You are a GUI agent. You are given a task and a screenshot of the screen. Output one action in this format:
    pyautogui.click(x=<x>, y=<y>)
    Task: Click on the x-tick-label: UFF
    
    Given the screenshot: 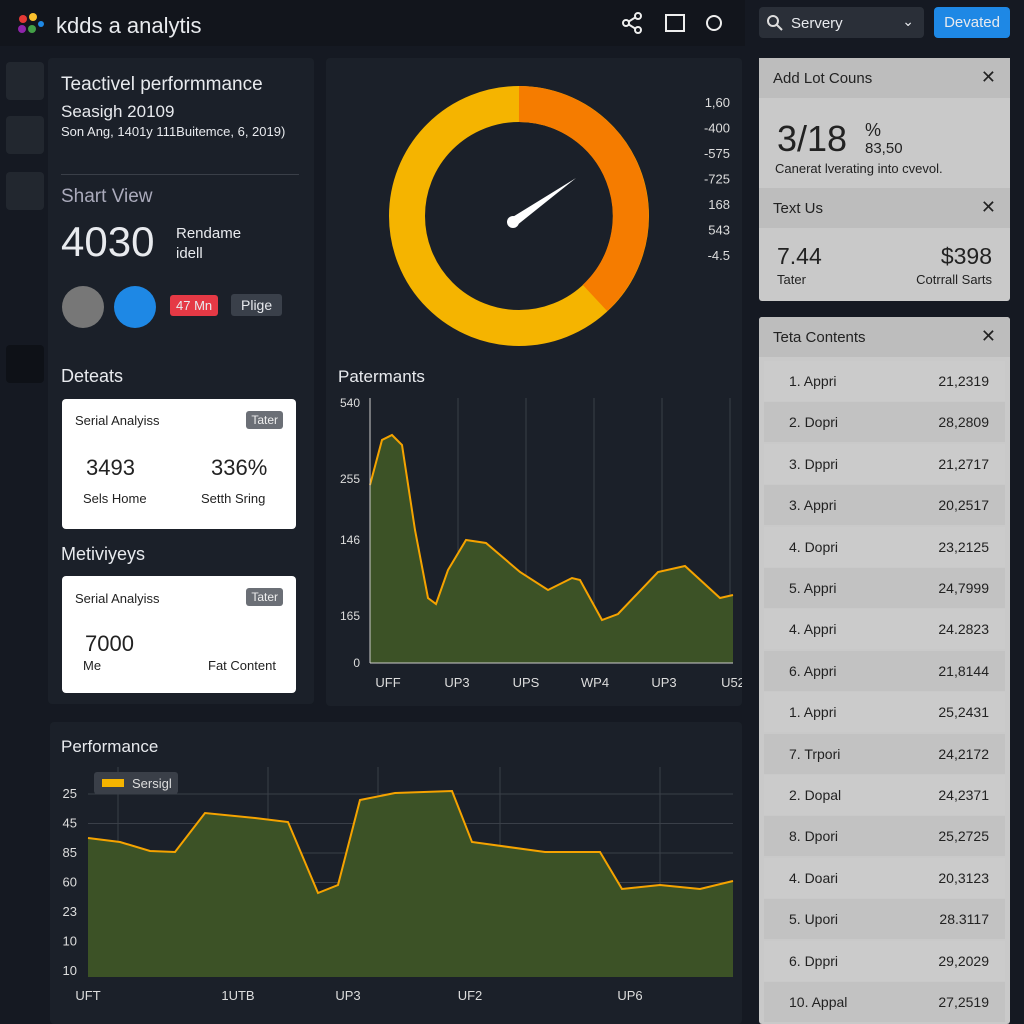 What is the action you would take?
    pyautogui.click(x=387, y=682)
    